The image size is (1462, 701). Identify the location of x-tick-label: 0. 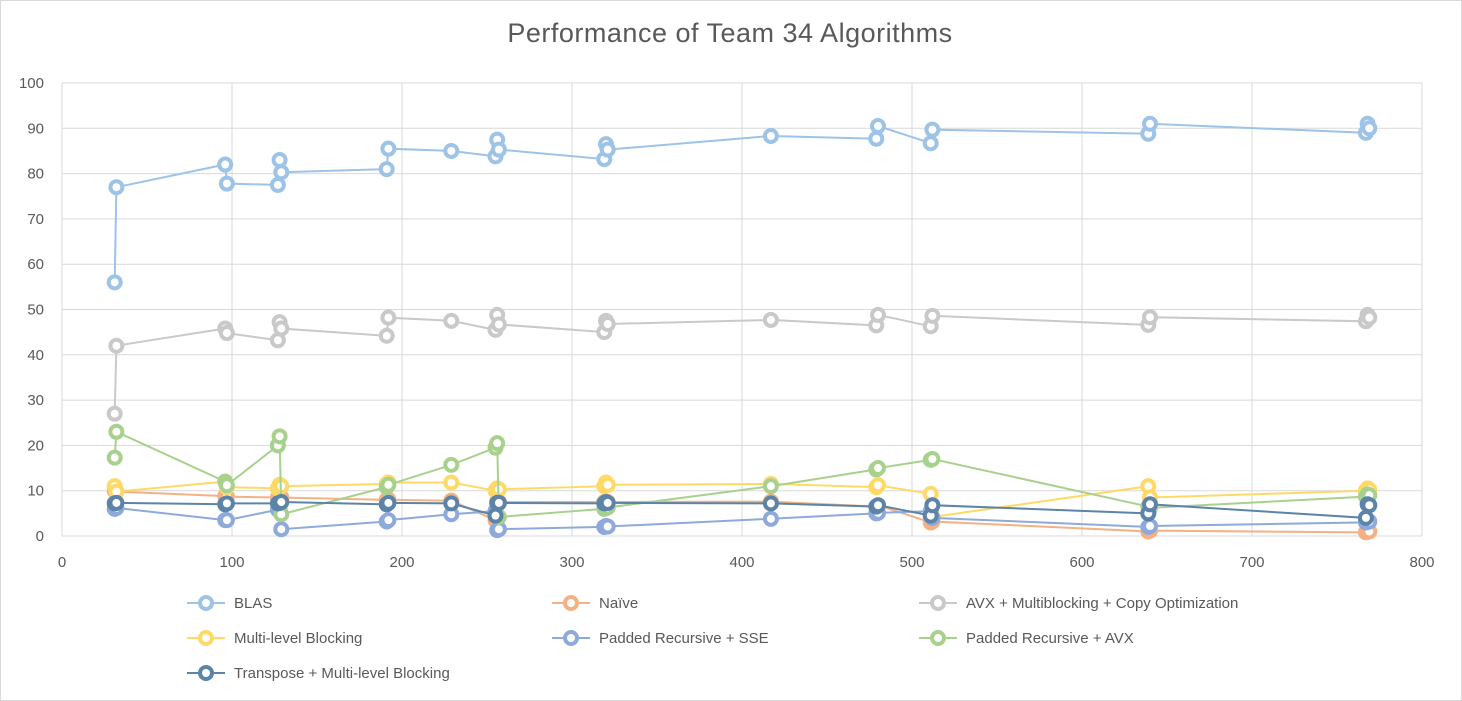
(62, 562).